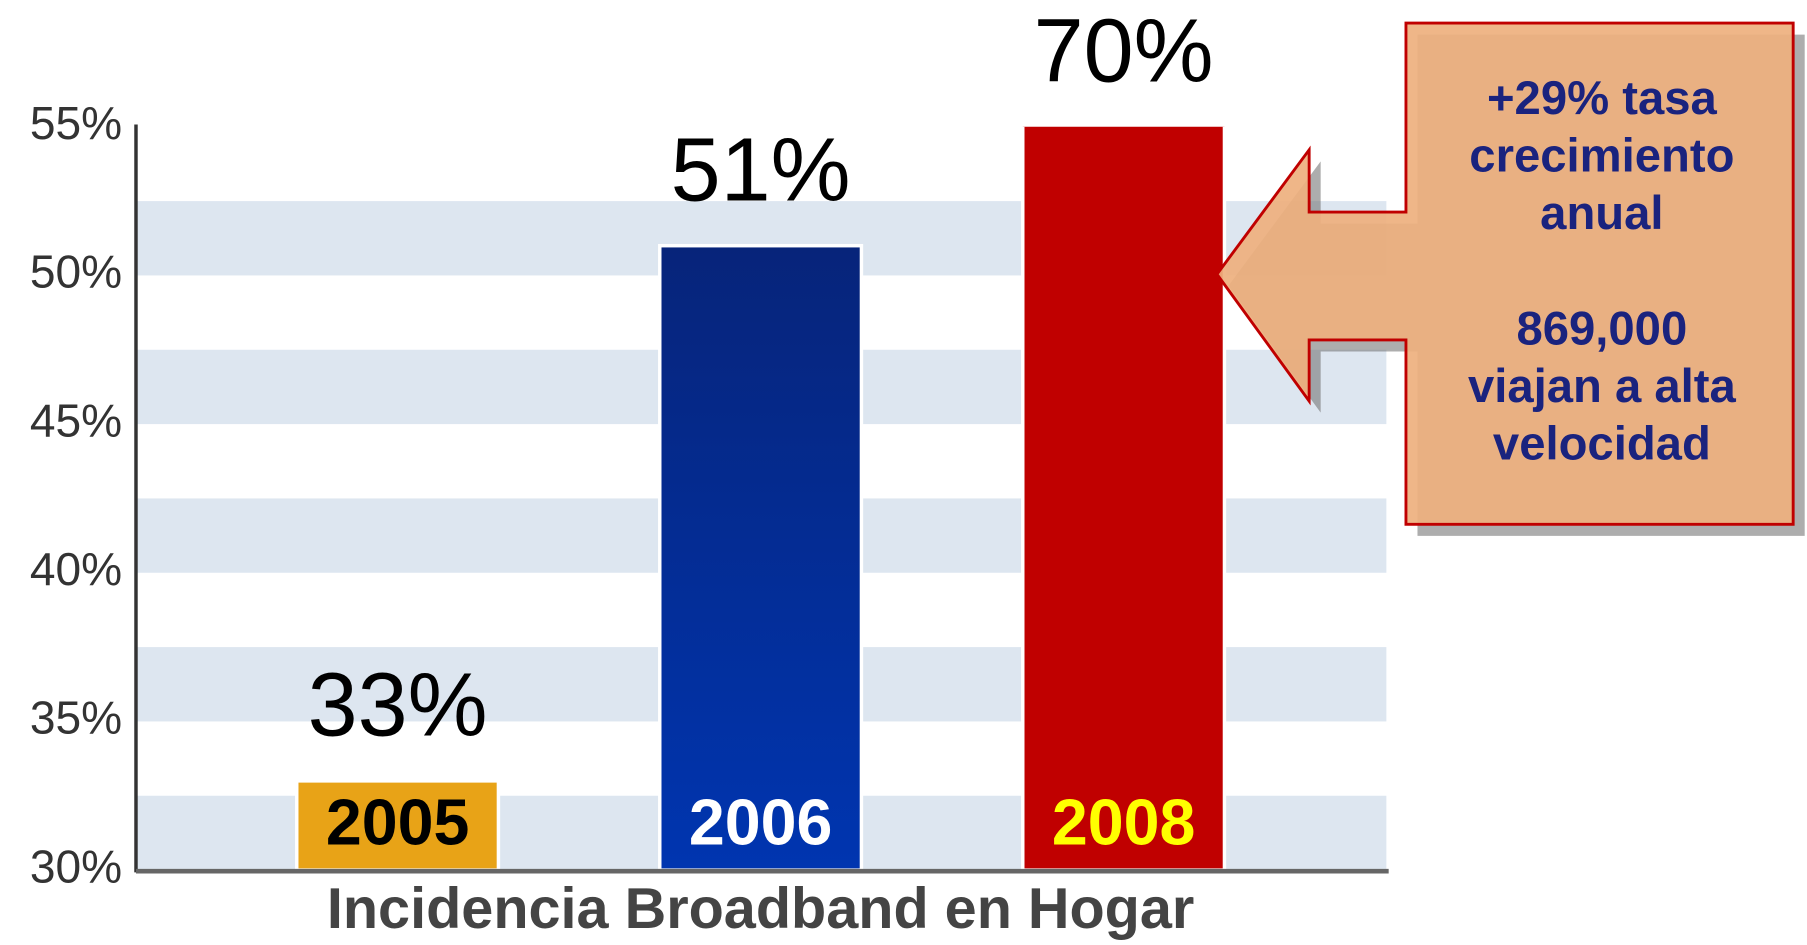 The height and width of the screenshot is (945, 1807). Describe the element at coordinates (76, 569) in the screenshot. I see `y-tick-label: 40%` at that location.